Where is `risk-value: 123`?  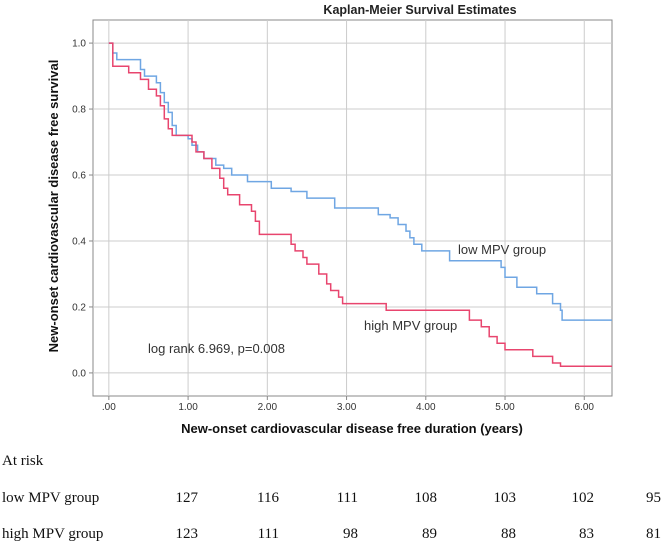
risk-value: 123 is located at coordinates (187, 534).